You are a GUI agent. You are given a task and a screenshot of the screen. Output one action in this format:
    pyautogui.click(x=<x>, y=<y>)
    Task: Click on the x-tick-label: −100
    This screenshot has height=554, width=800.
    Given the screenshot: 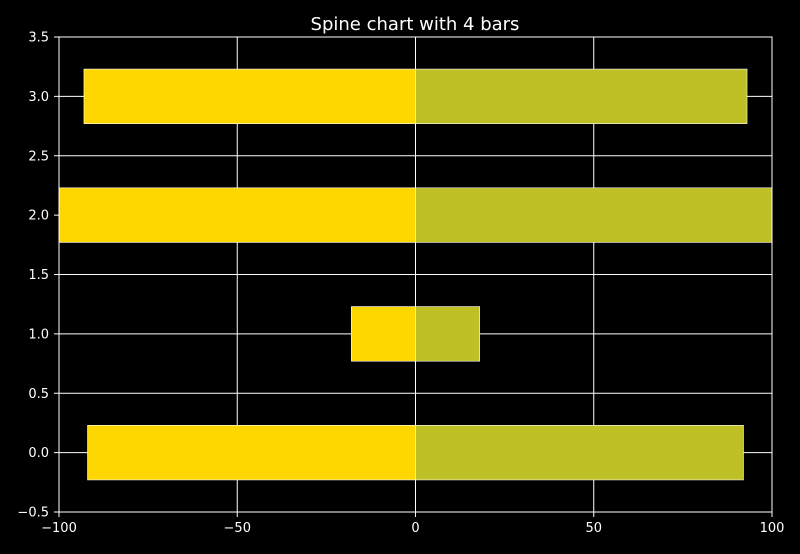 What is the action you would take?
    pyautogui.click(x=59, y=528)
    